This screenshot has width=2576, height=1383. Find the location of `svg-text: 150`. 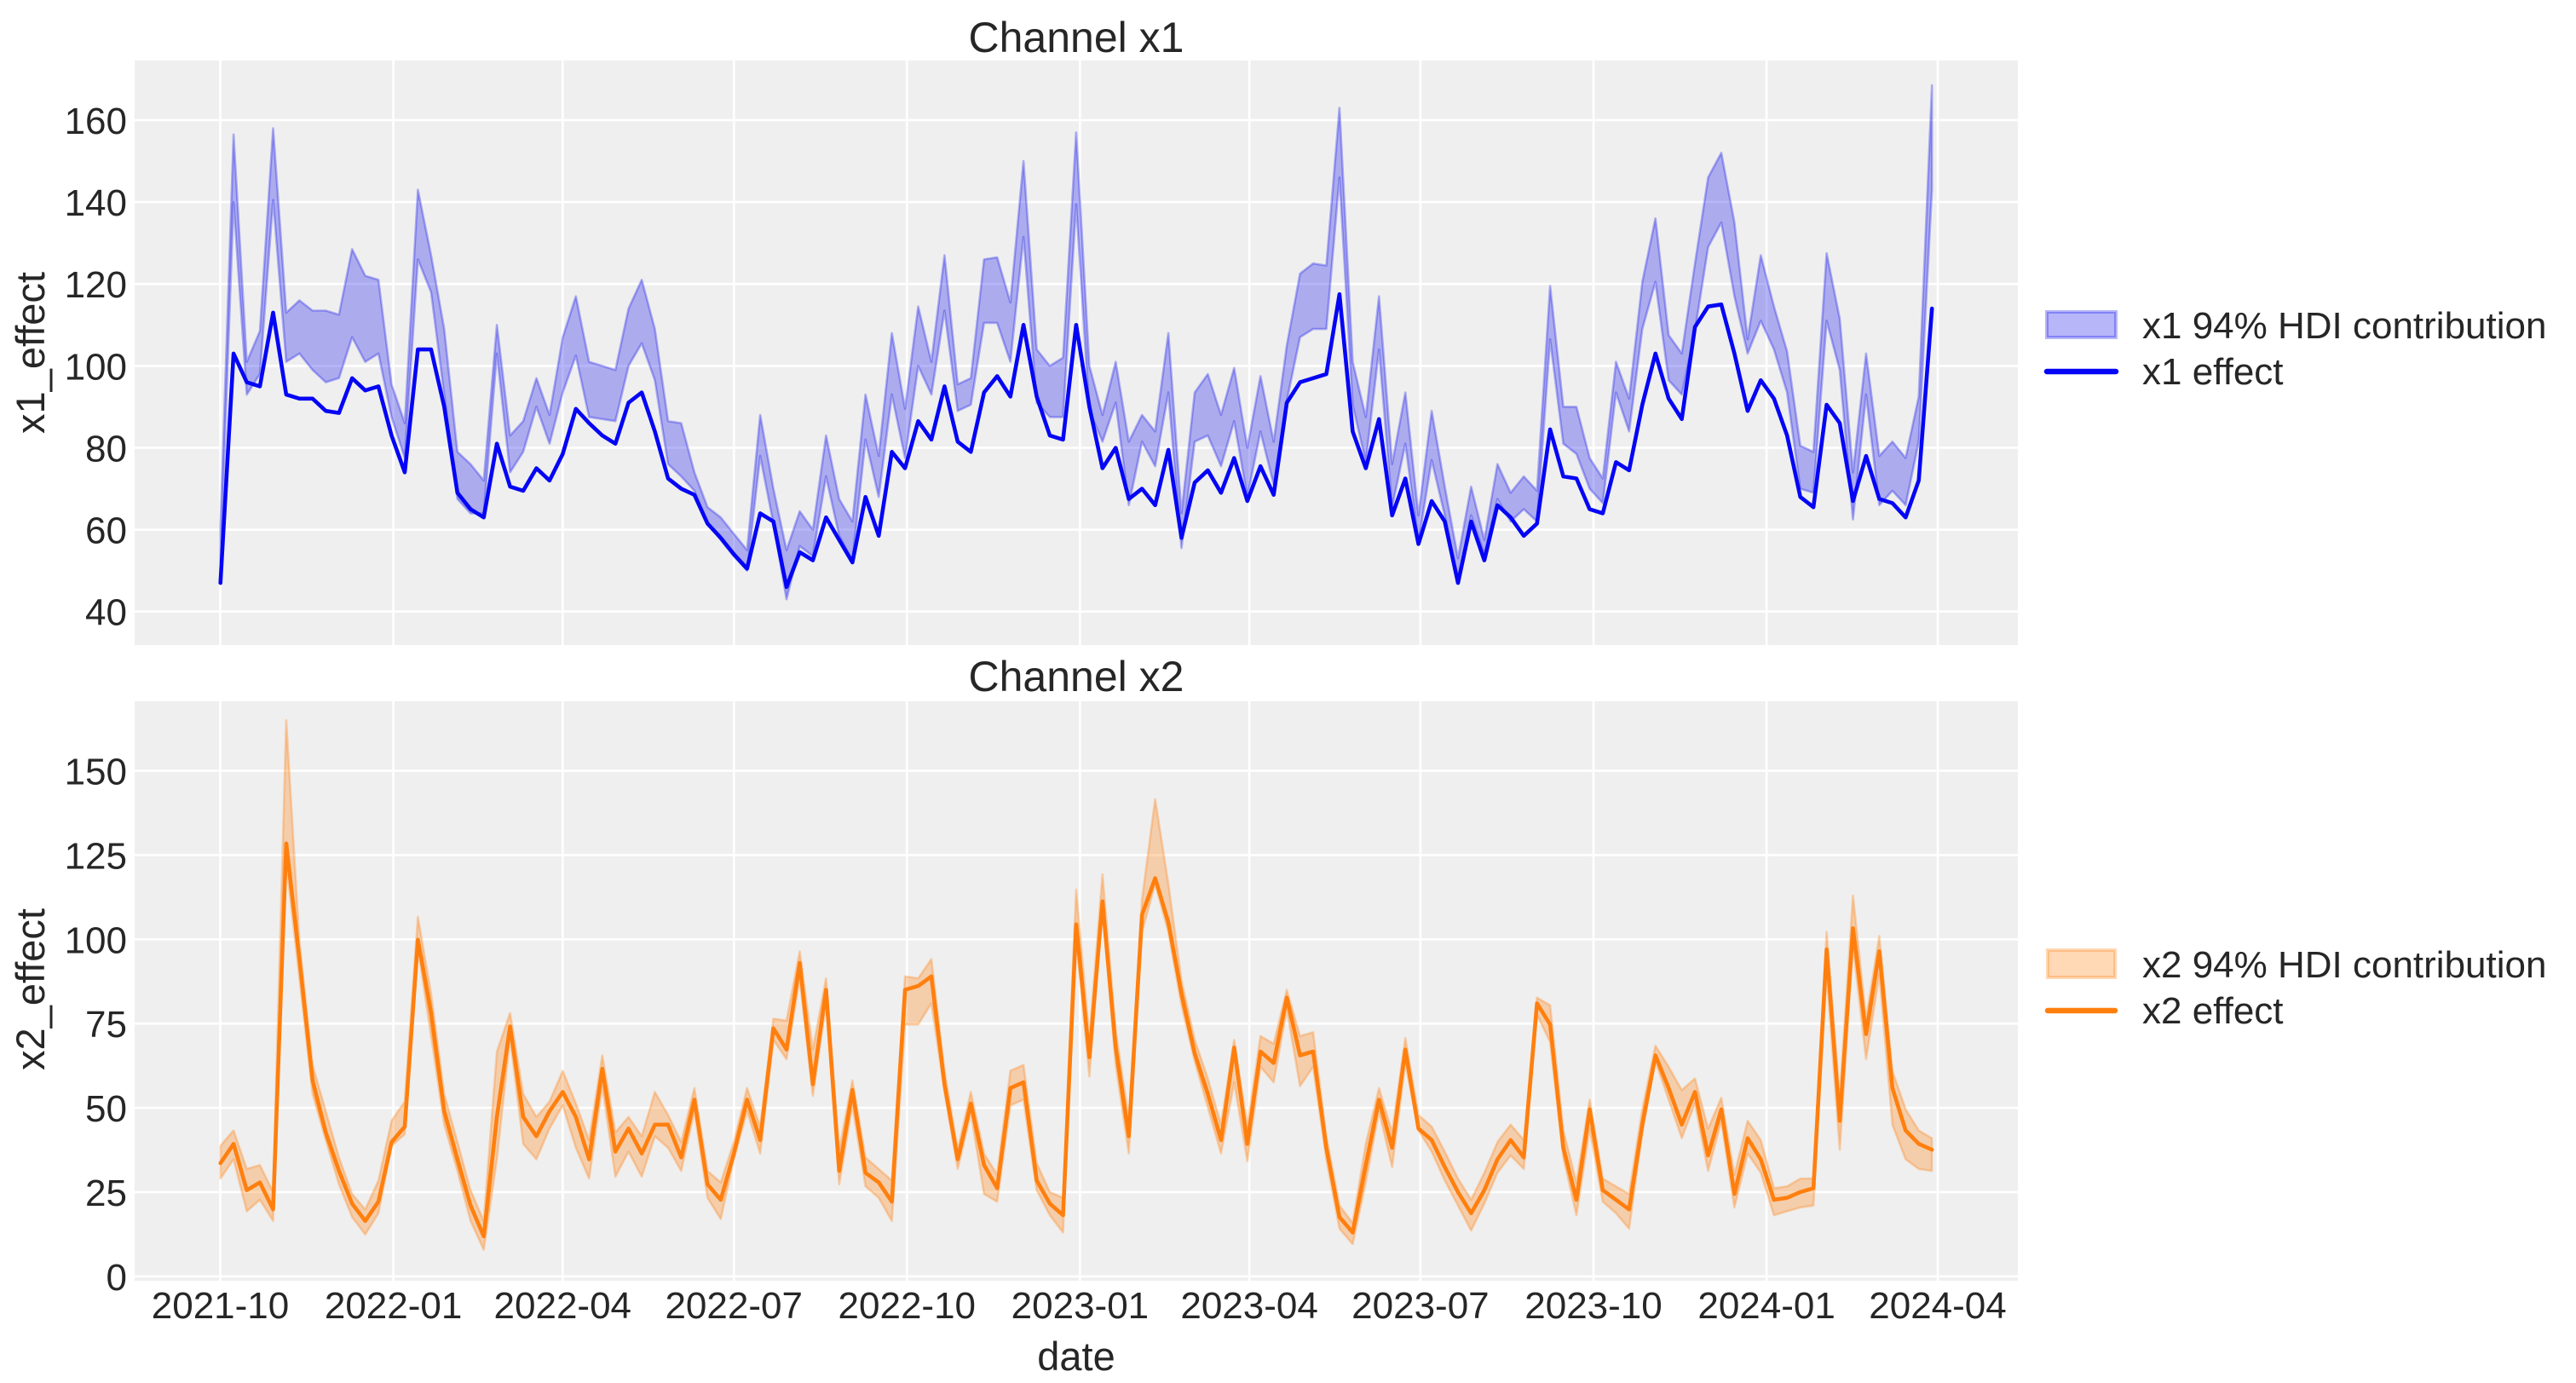

svg-text: 150 is located at coordinates (96, 772).